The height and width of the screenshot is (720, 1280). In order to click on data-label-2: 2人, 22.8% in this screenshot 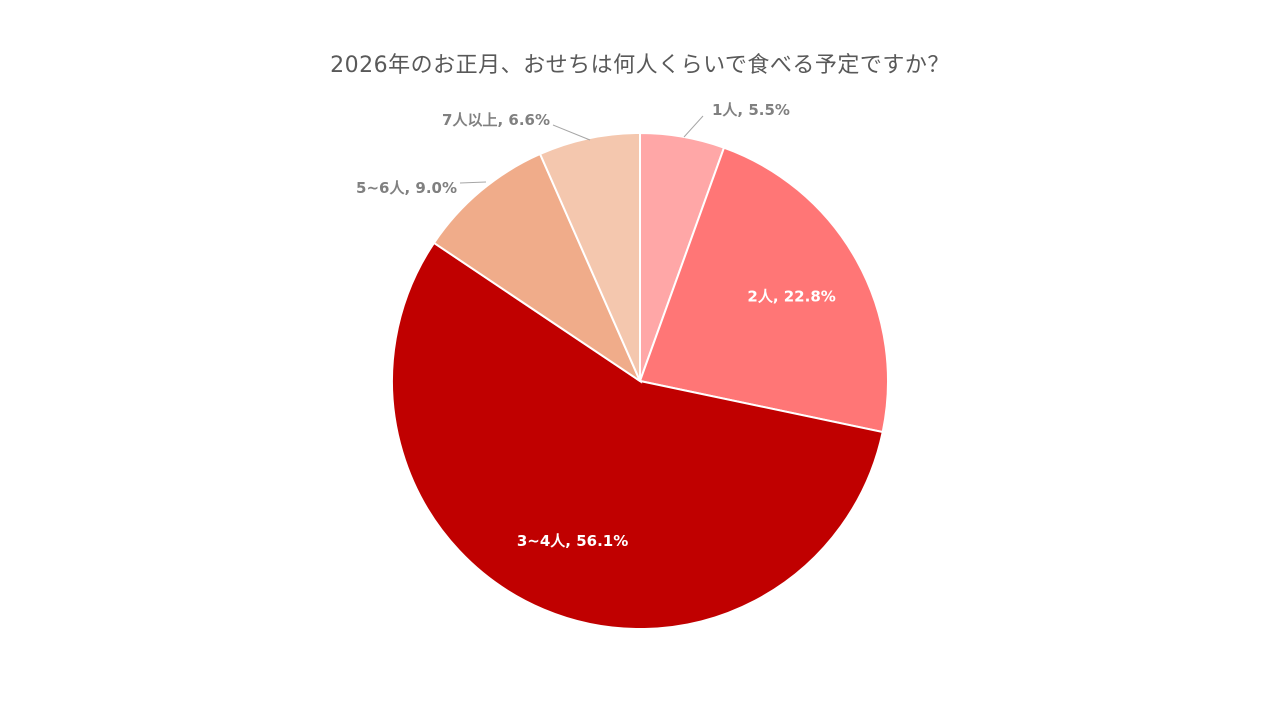, I will do `click(791, 296)`.